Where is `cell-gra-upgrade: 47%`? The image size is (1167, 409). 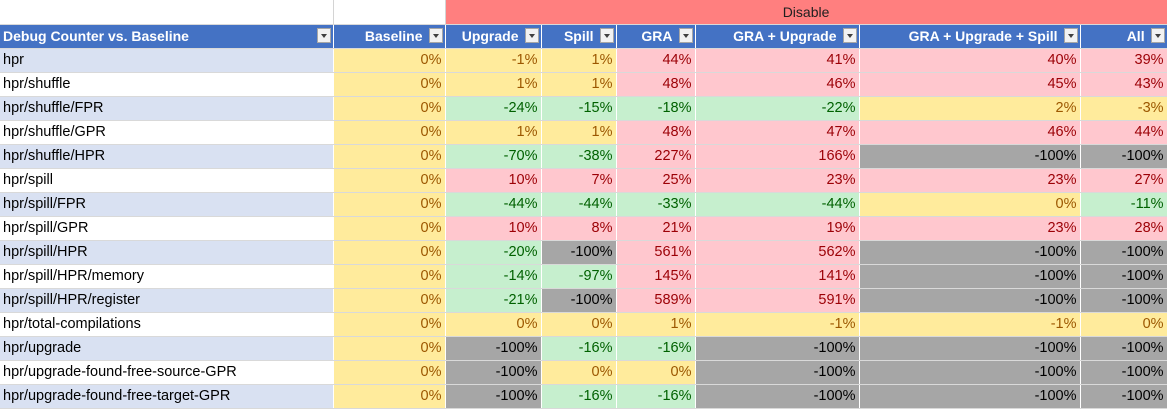 cell-gra-upgrade: 47% is located at coordinates (777, 132).